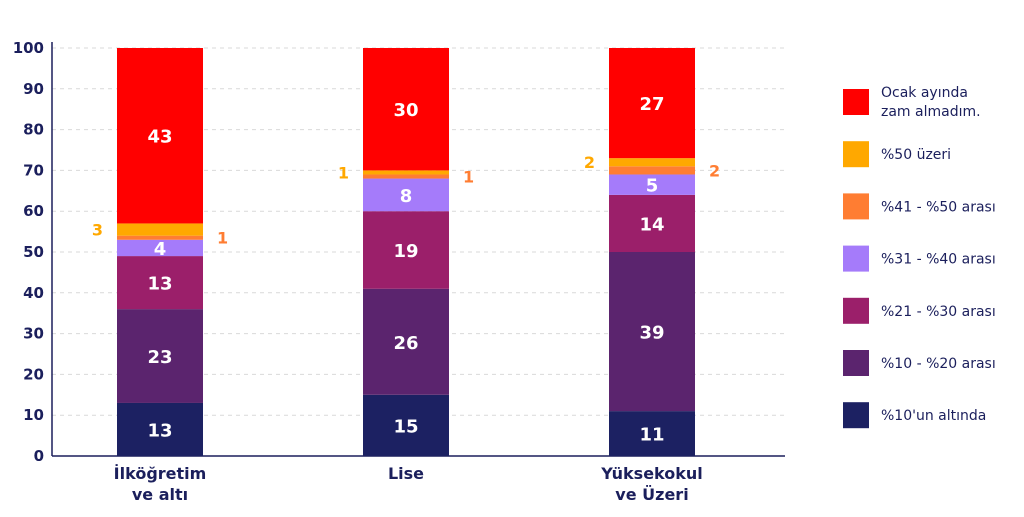 The width and height of the screenshot is (1024, 517). I want to click on y-tick-label: 10, so click(33, 415).